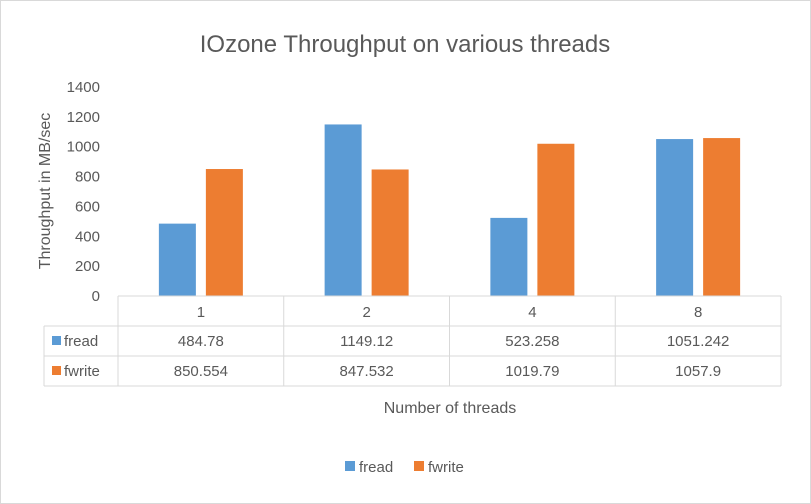  What do you see at coordinates (87, 236) in the screenshot?
I see `y-tick-label: 400` at bounding box center [87, 236].